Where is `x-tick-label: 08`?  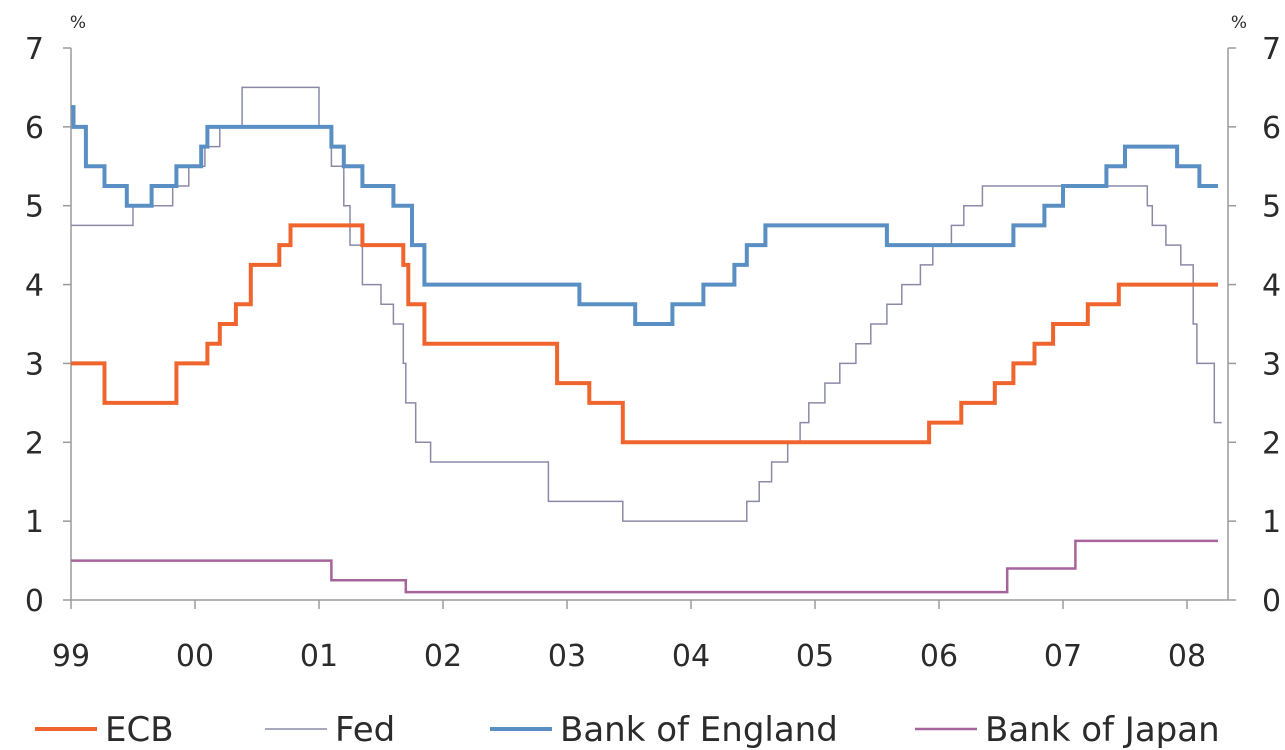 x-tick-label: 08 is located at coordinates (1187, 656).